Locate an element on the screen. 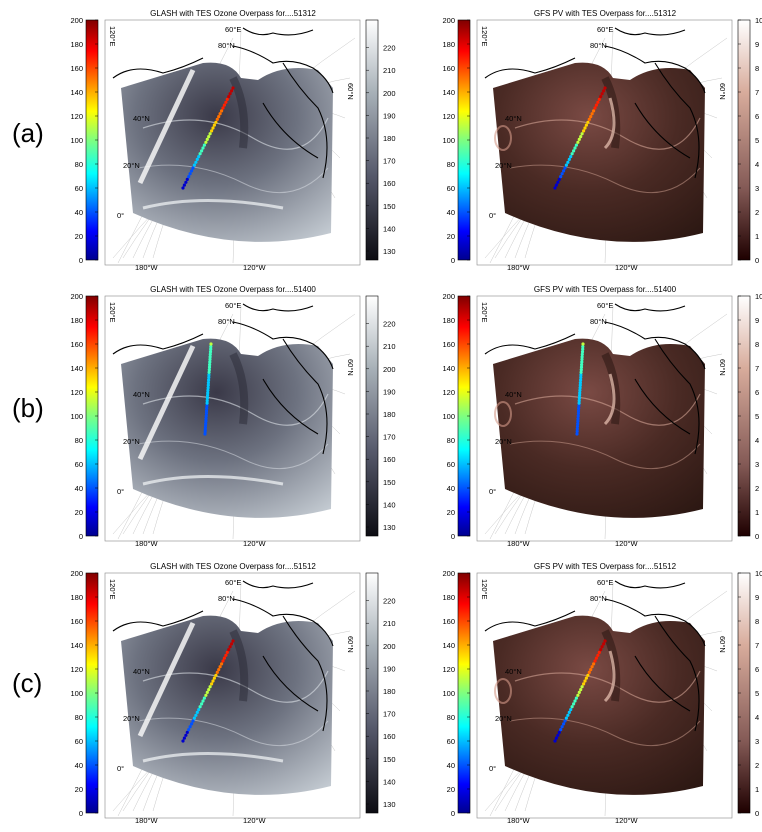 The height and width of the screenshot is (832, 762). right-colorbar-tick: 1 is located at coordinates (757, 512).